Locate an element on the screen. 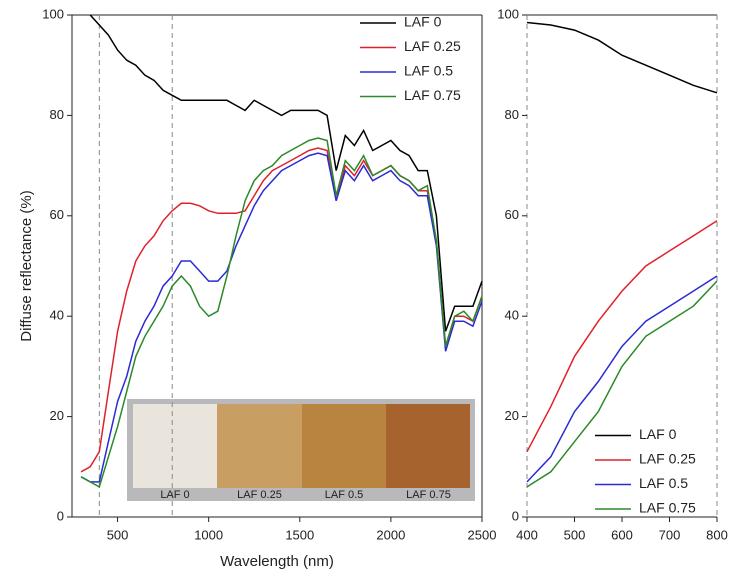 The height and width of the screenshot is (578, 731). x-tick-label: 1000 is located at coordinates (208, 534).